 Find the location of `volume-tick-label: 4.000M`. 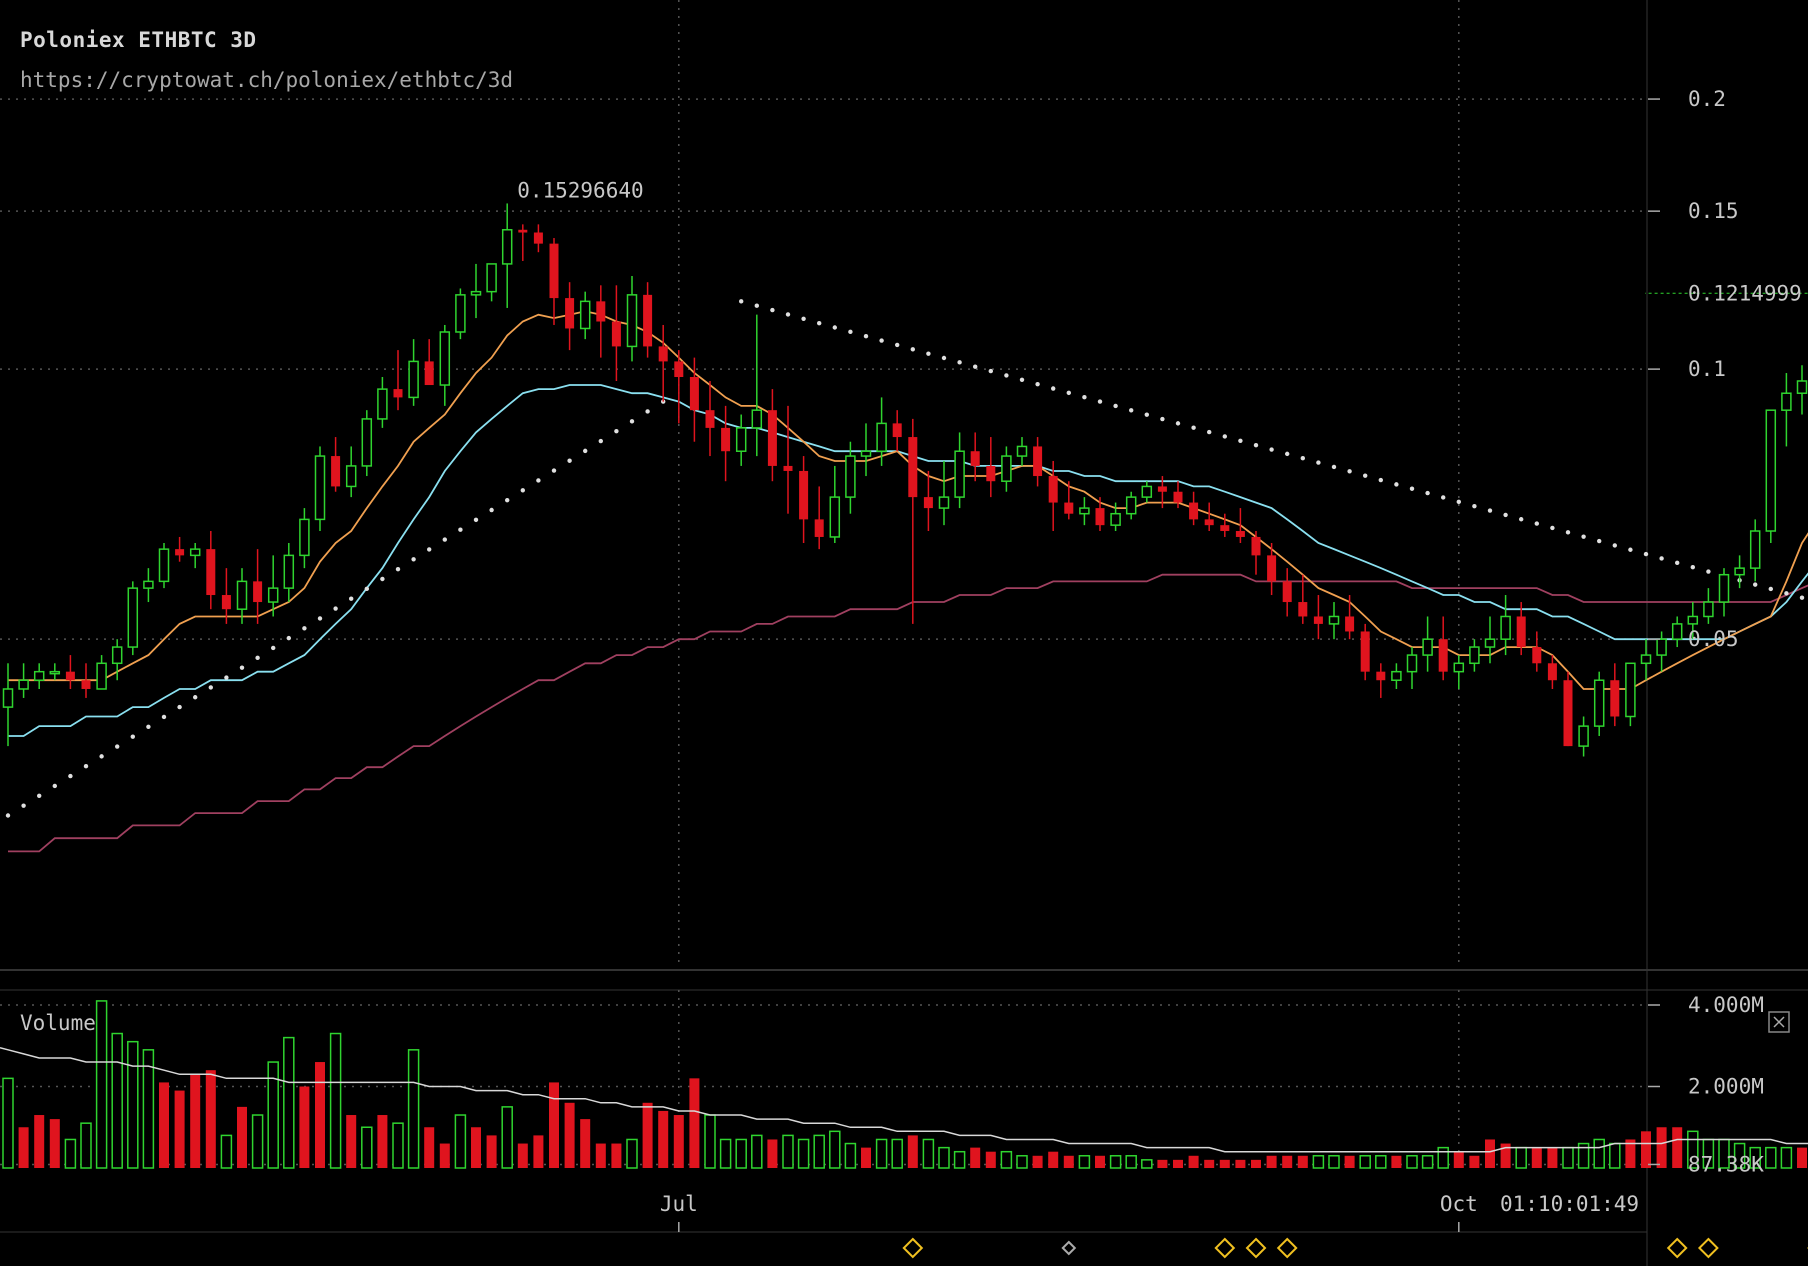

volume-tick-label: 4.000M is located at coordinates (1726, 1005).